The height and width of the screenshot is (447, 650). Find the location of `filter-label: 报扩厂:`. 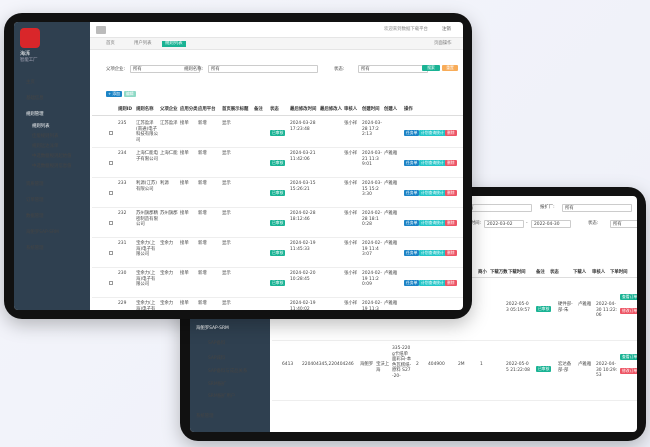

filter-label: 报扩厂: is located at coordinates (547, 207).